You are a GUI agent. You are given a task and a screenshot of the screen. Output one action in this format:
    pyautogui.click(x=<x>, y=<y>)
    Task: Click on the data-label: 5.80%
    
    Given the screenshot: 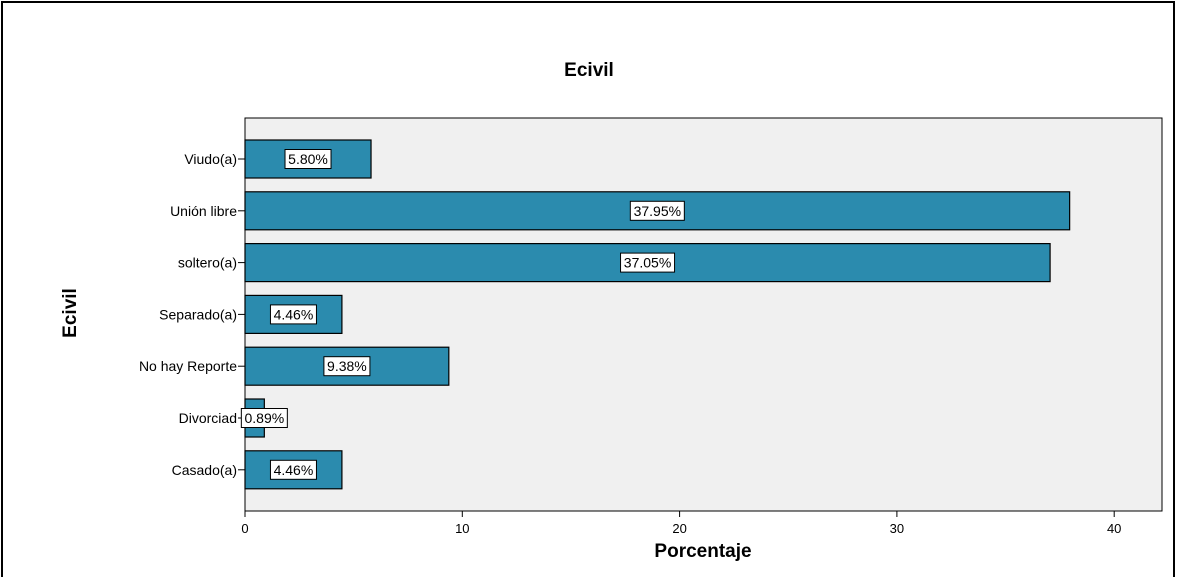 What is the action you would take?
    pyautogui.click(x=308, y=159)
    